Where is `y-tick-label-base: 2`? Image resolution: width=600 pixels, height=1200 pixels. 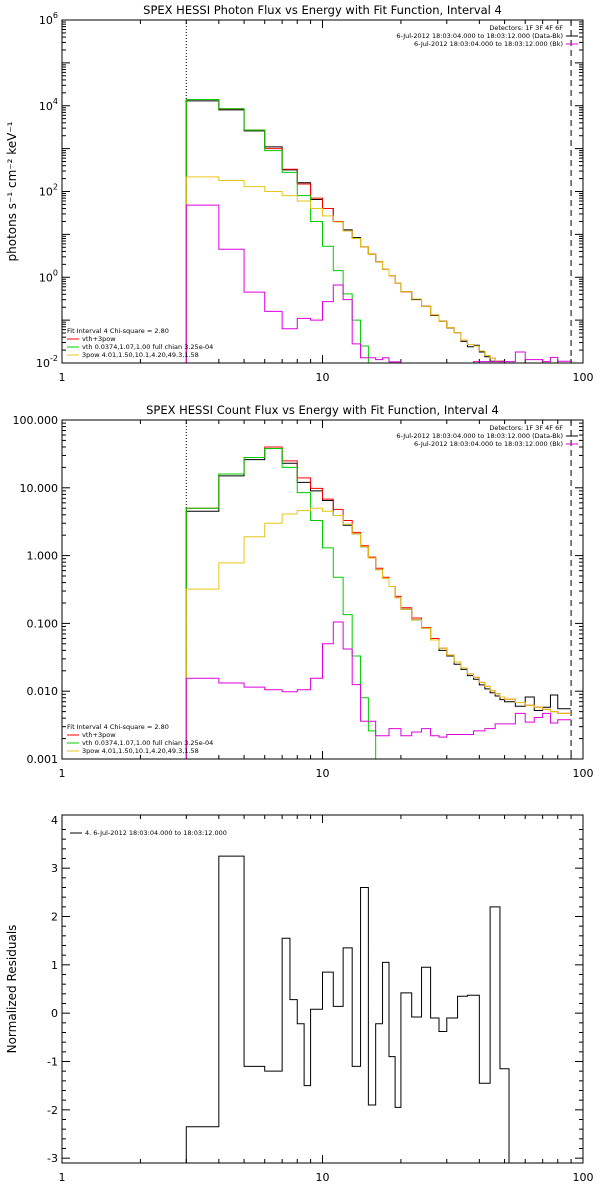
y-tick-label-base: 2 is located at coordinates (54, 917).